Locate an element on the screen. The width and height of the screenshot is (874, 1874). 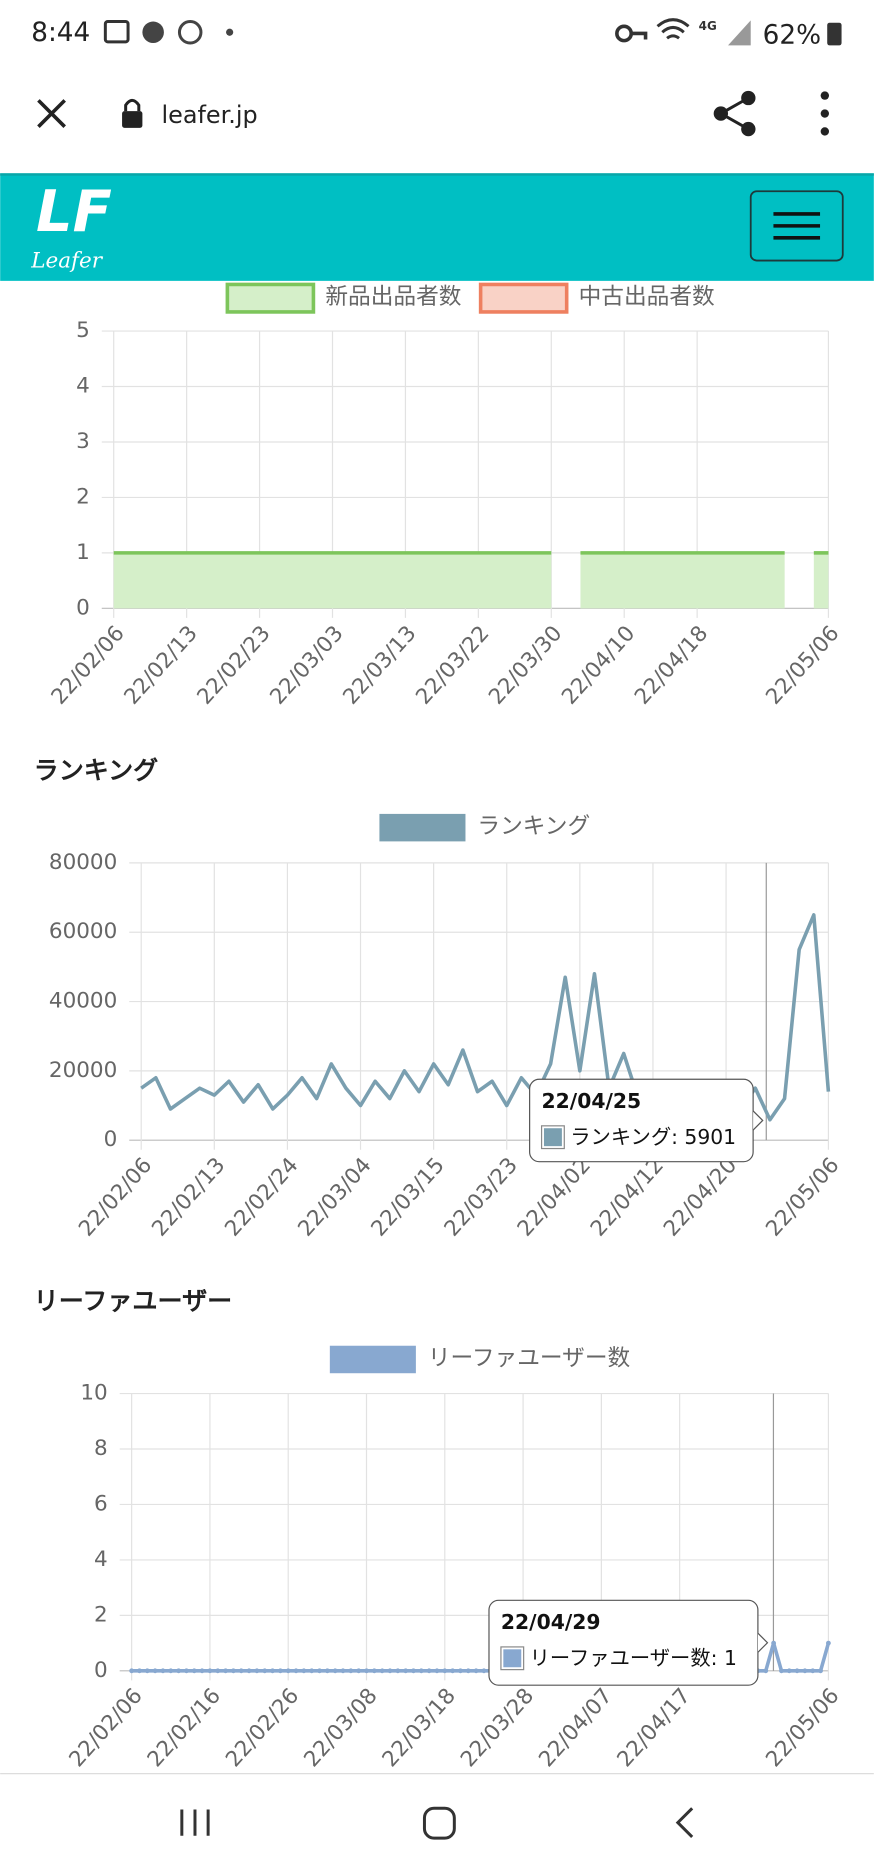
x-tick-label: 22/05/06 is located at coordinates (802, 665).